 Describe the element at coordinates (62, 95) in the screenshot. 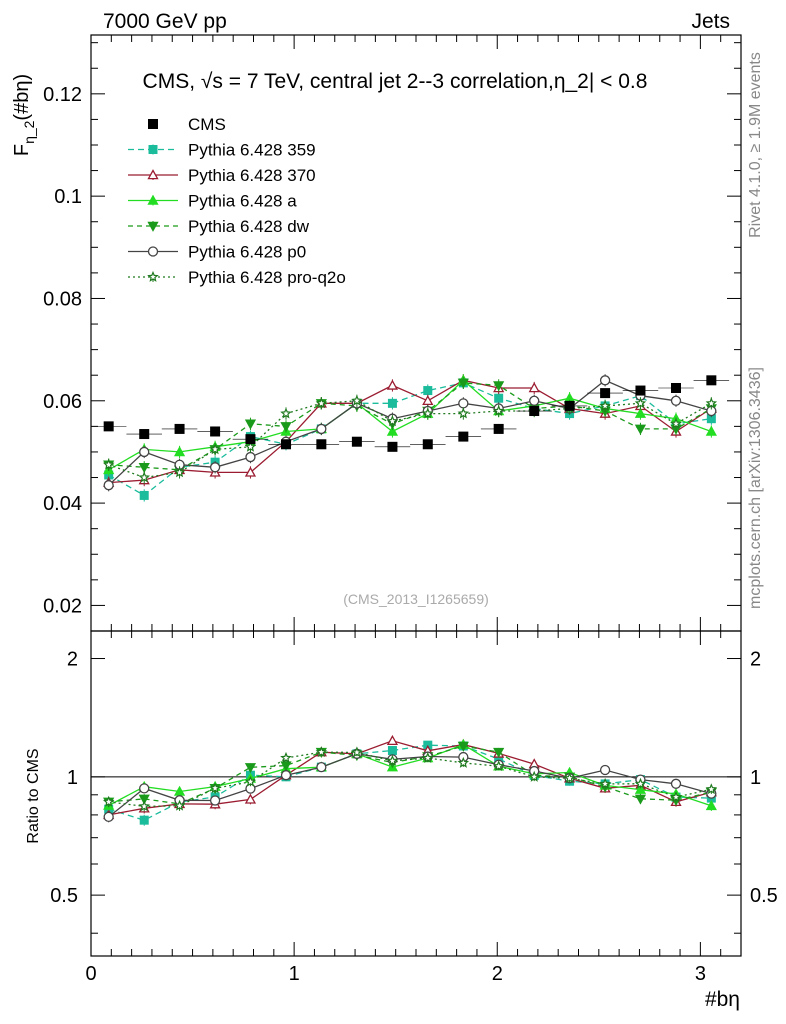

I see `y-tick-label: 0.12` at that location.